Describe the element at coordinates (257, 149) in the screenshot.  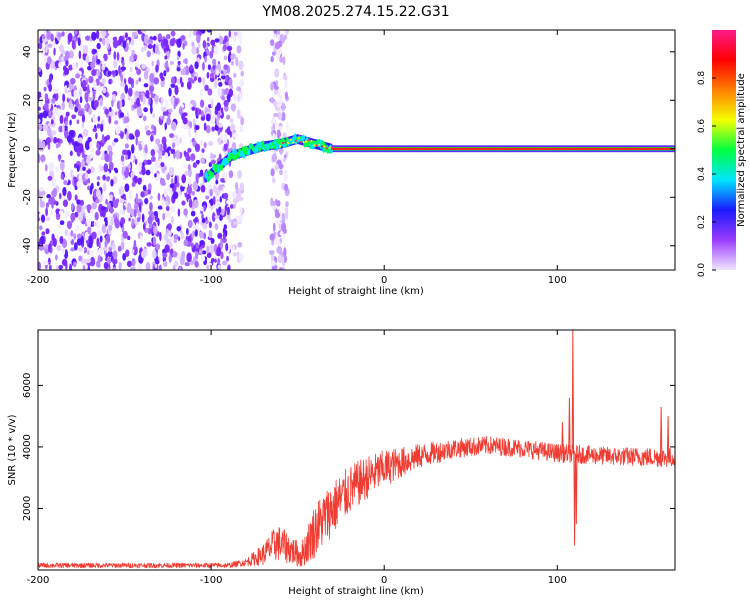
I see `signal-band` at that location.